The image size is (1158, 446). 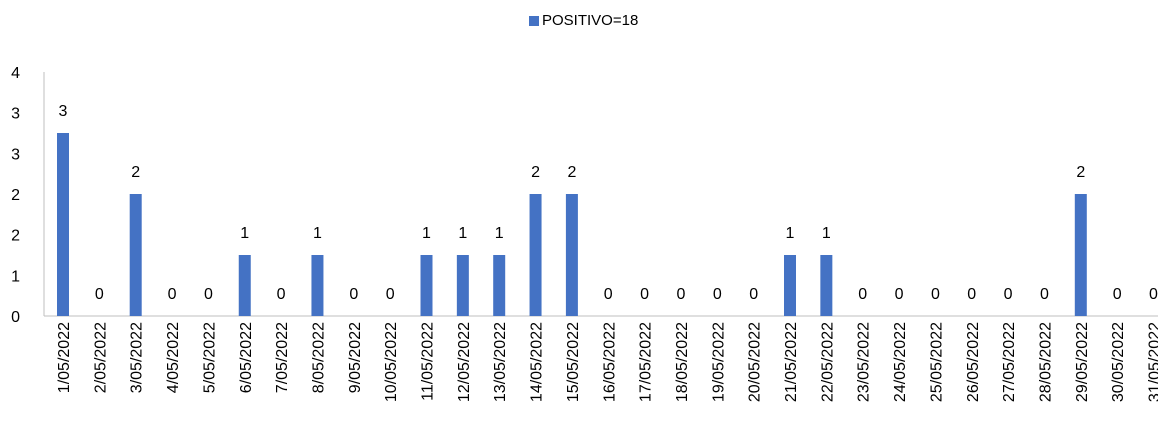 I want to click on y-tick-label: 0, so click(x=15, y=317).